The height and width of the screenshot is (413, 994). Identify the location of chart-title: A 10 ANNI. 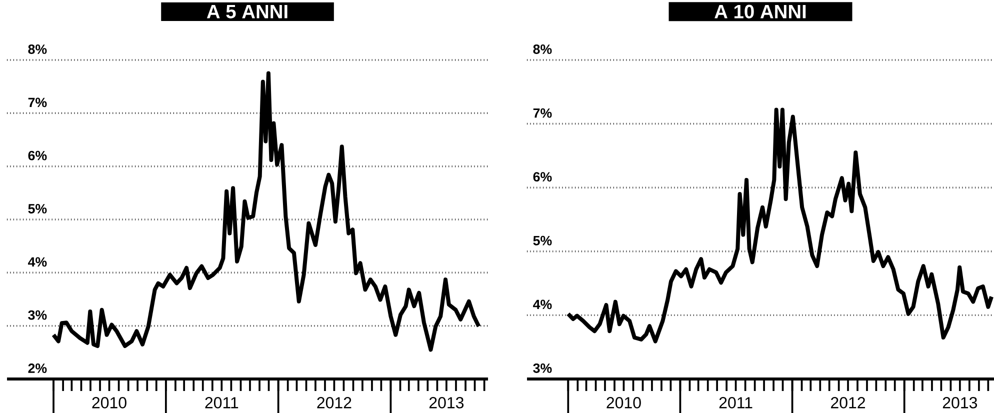
(760, 11).